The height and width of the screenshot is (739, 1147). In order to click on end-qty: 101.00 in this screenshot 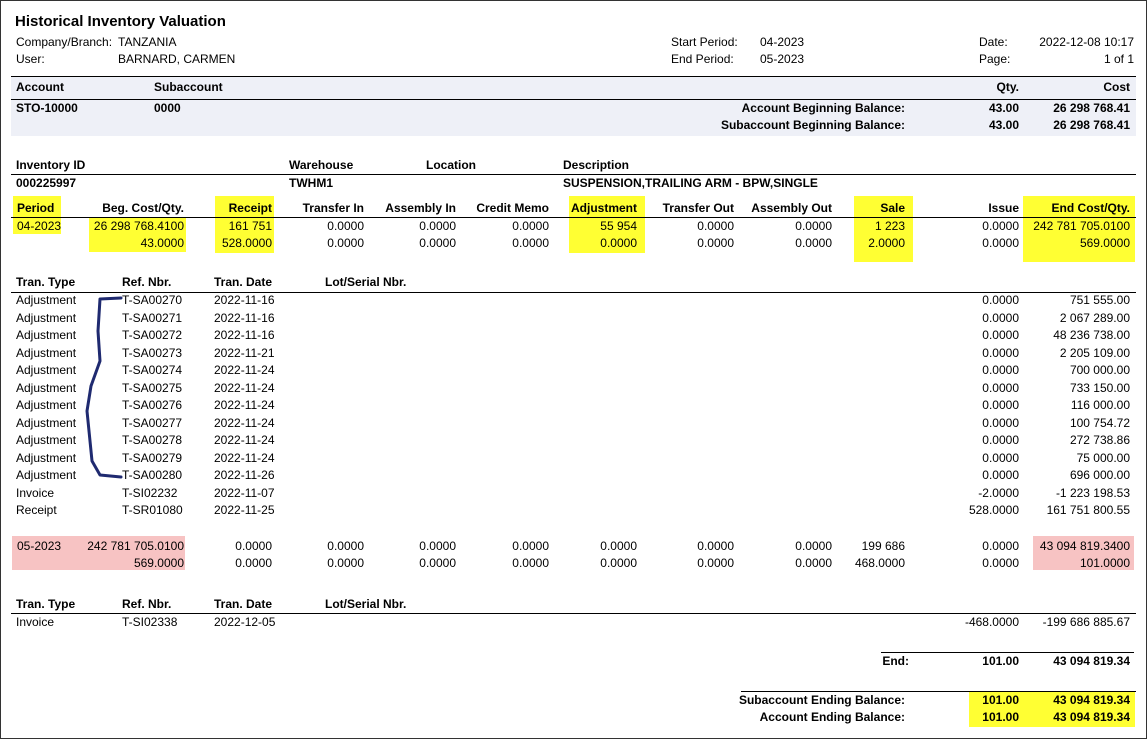, I will do `click(1000, 661)`.